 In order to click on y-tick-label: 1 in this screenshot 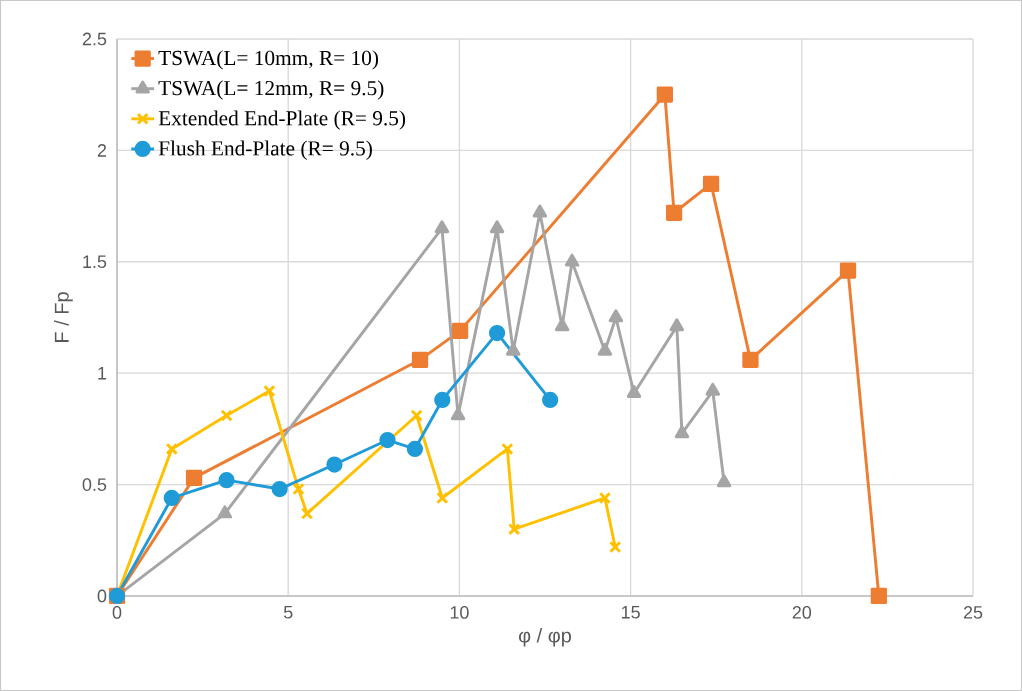, I will do `click(102, 373)`.